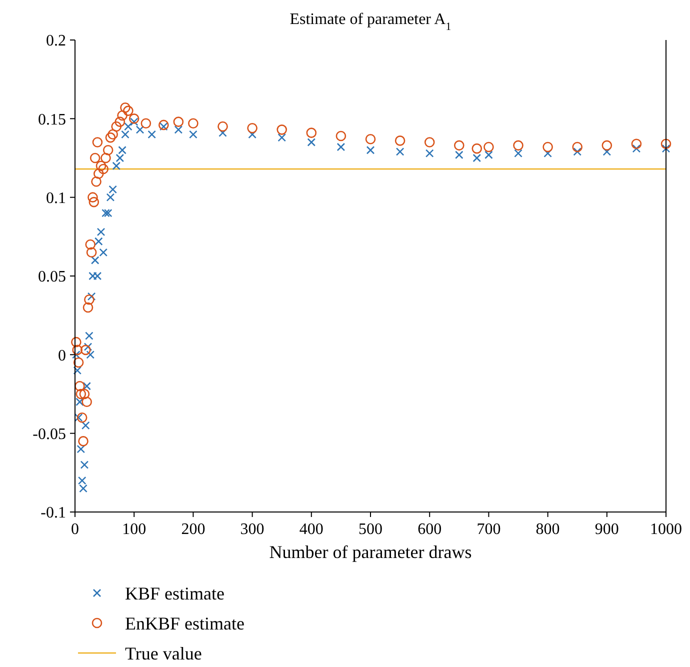 The image size is (690, 667). I want to click on y-tick-label: 0, so click(62, 355).